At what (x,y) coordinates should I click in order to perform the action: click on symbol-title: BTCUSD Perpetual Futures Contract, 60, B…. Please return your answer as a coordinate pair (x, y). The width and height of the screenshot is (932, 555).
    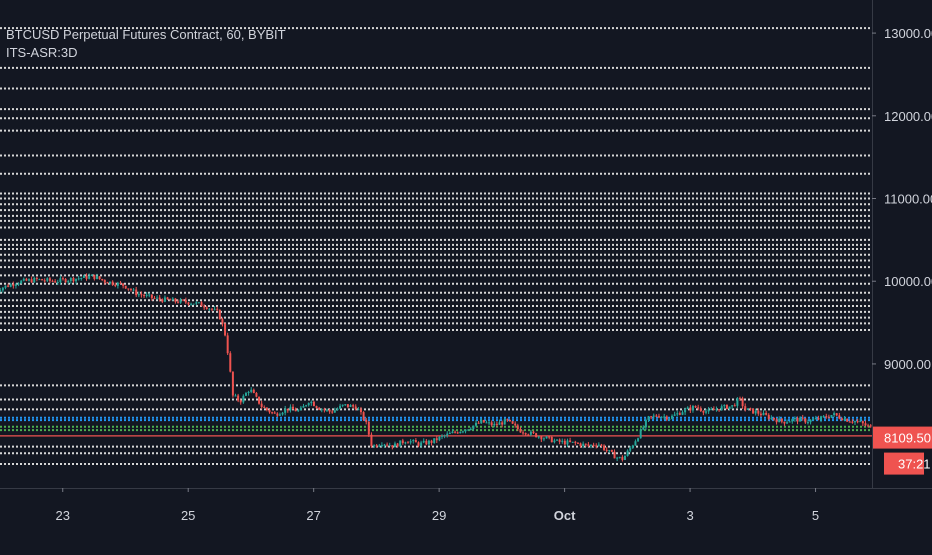
    Looking at the image, I should click on (146, 34).